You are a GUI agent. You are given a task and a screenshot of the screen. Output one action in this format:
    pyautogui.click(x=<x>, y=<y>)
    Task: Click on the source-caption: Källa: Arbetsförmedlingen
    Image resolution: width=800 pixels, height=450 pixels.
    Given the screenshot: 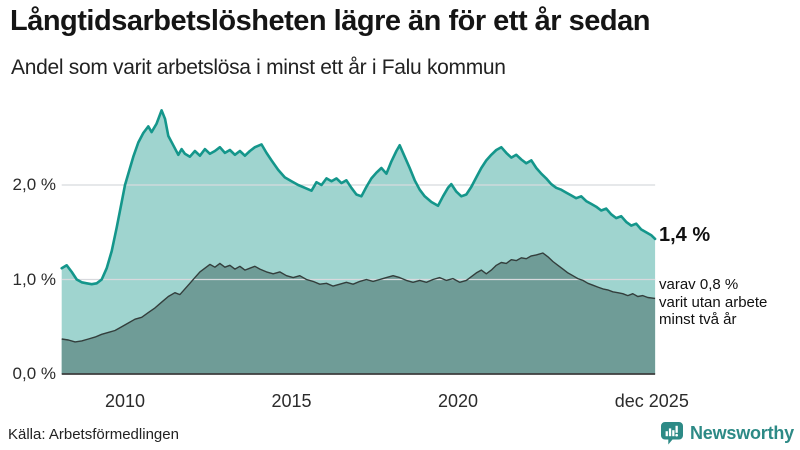 What is the action you would take?
    pyautogui.click(x=93, y=434)
    